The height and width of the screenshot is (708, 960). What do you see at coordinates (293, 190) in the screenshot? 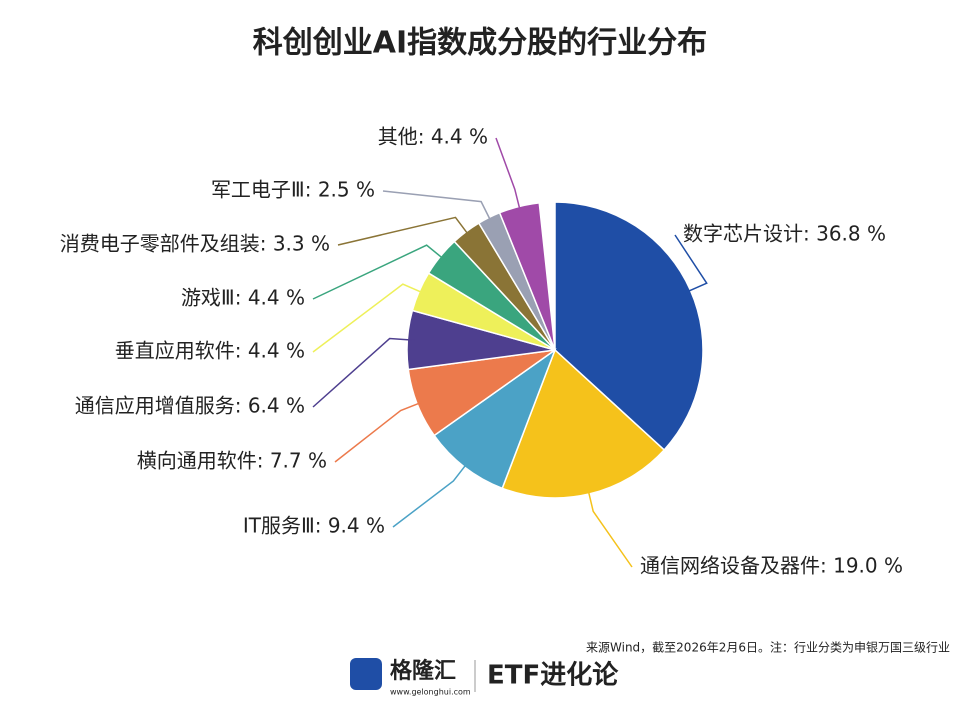
I see `slice-label: 军工电子Ⅲ: 2.5 %` at bounding box center [293, 190].